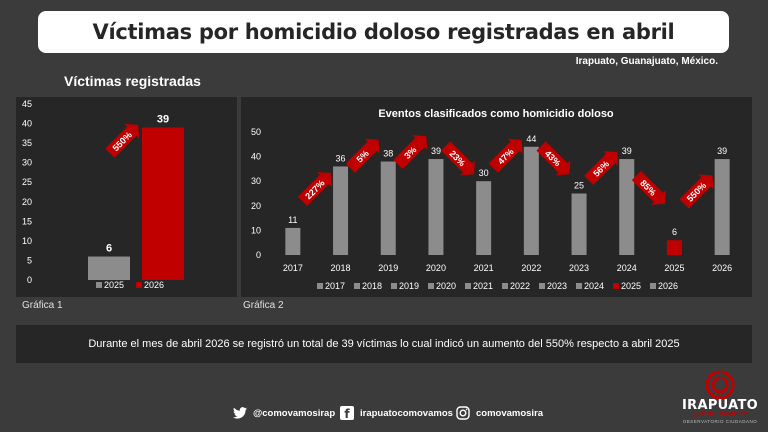 This screenshot has width=768, height=432. I want to click on chart2-value-label: 25, so click(579, 186).